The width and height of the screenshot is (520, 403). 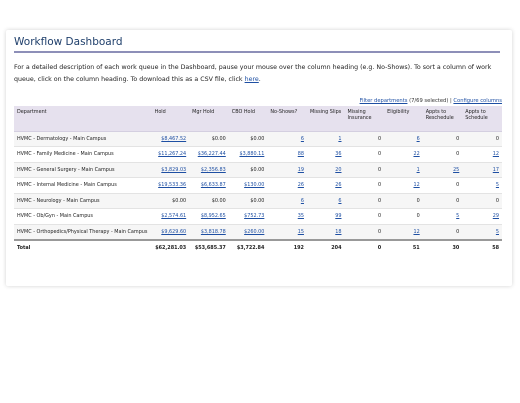 I want to click on column-header-appts-to-schedule: Appts to Schedule, so click(x=482, y=119).